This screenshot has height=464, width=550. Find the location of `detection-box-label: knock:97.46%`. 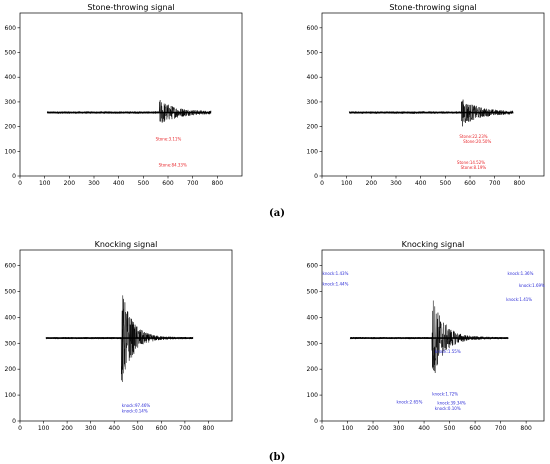

detection-box-label: knock:97.46% is located at coordinates (136, 405).